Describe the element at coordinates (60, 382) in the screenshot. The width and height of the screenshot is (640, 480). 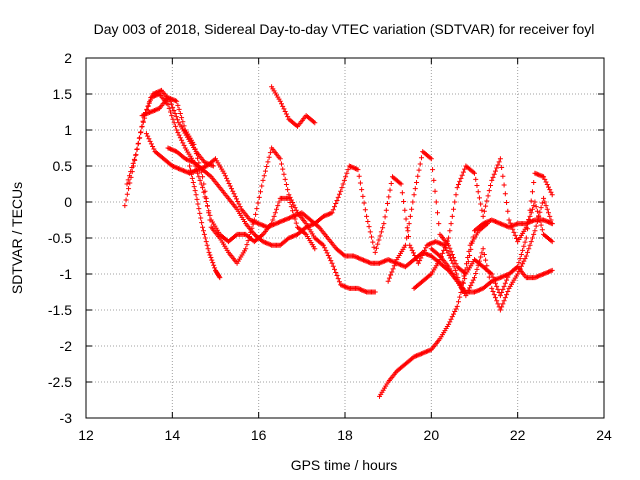
I see `y-tick-label: -2.5` at that location.